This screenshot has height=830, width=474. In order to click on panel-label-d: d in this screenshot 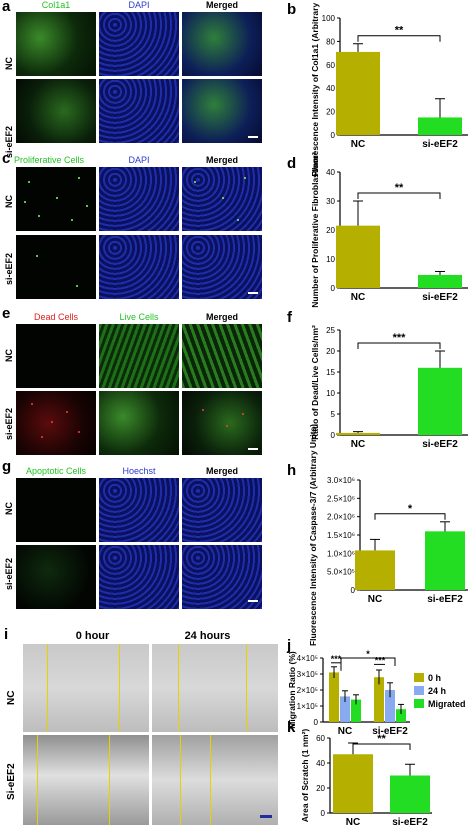, I will do `click(291, 163)`.